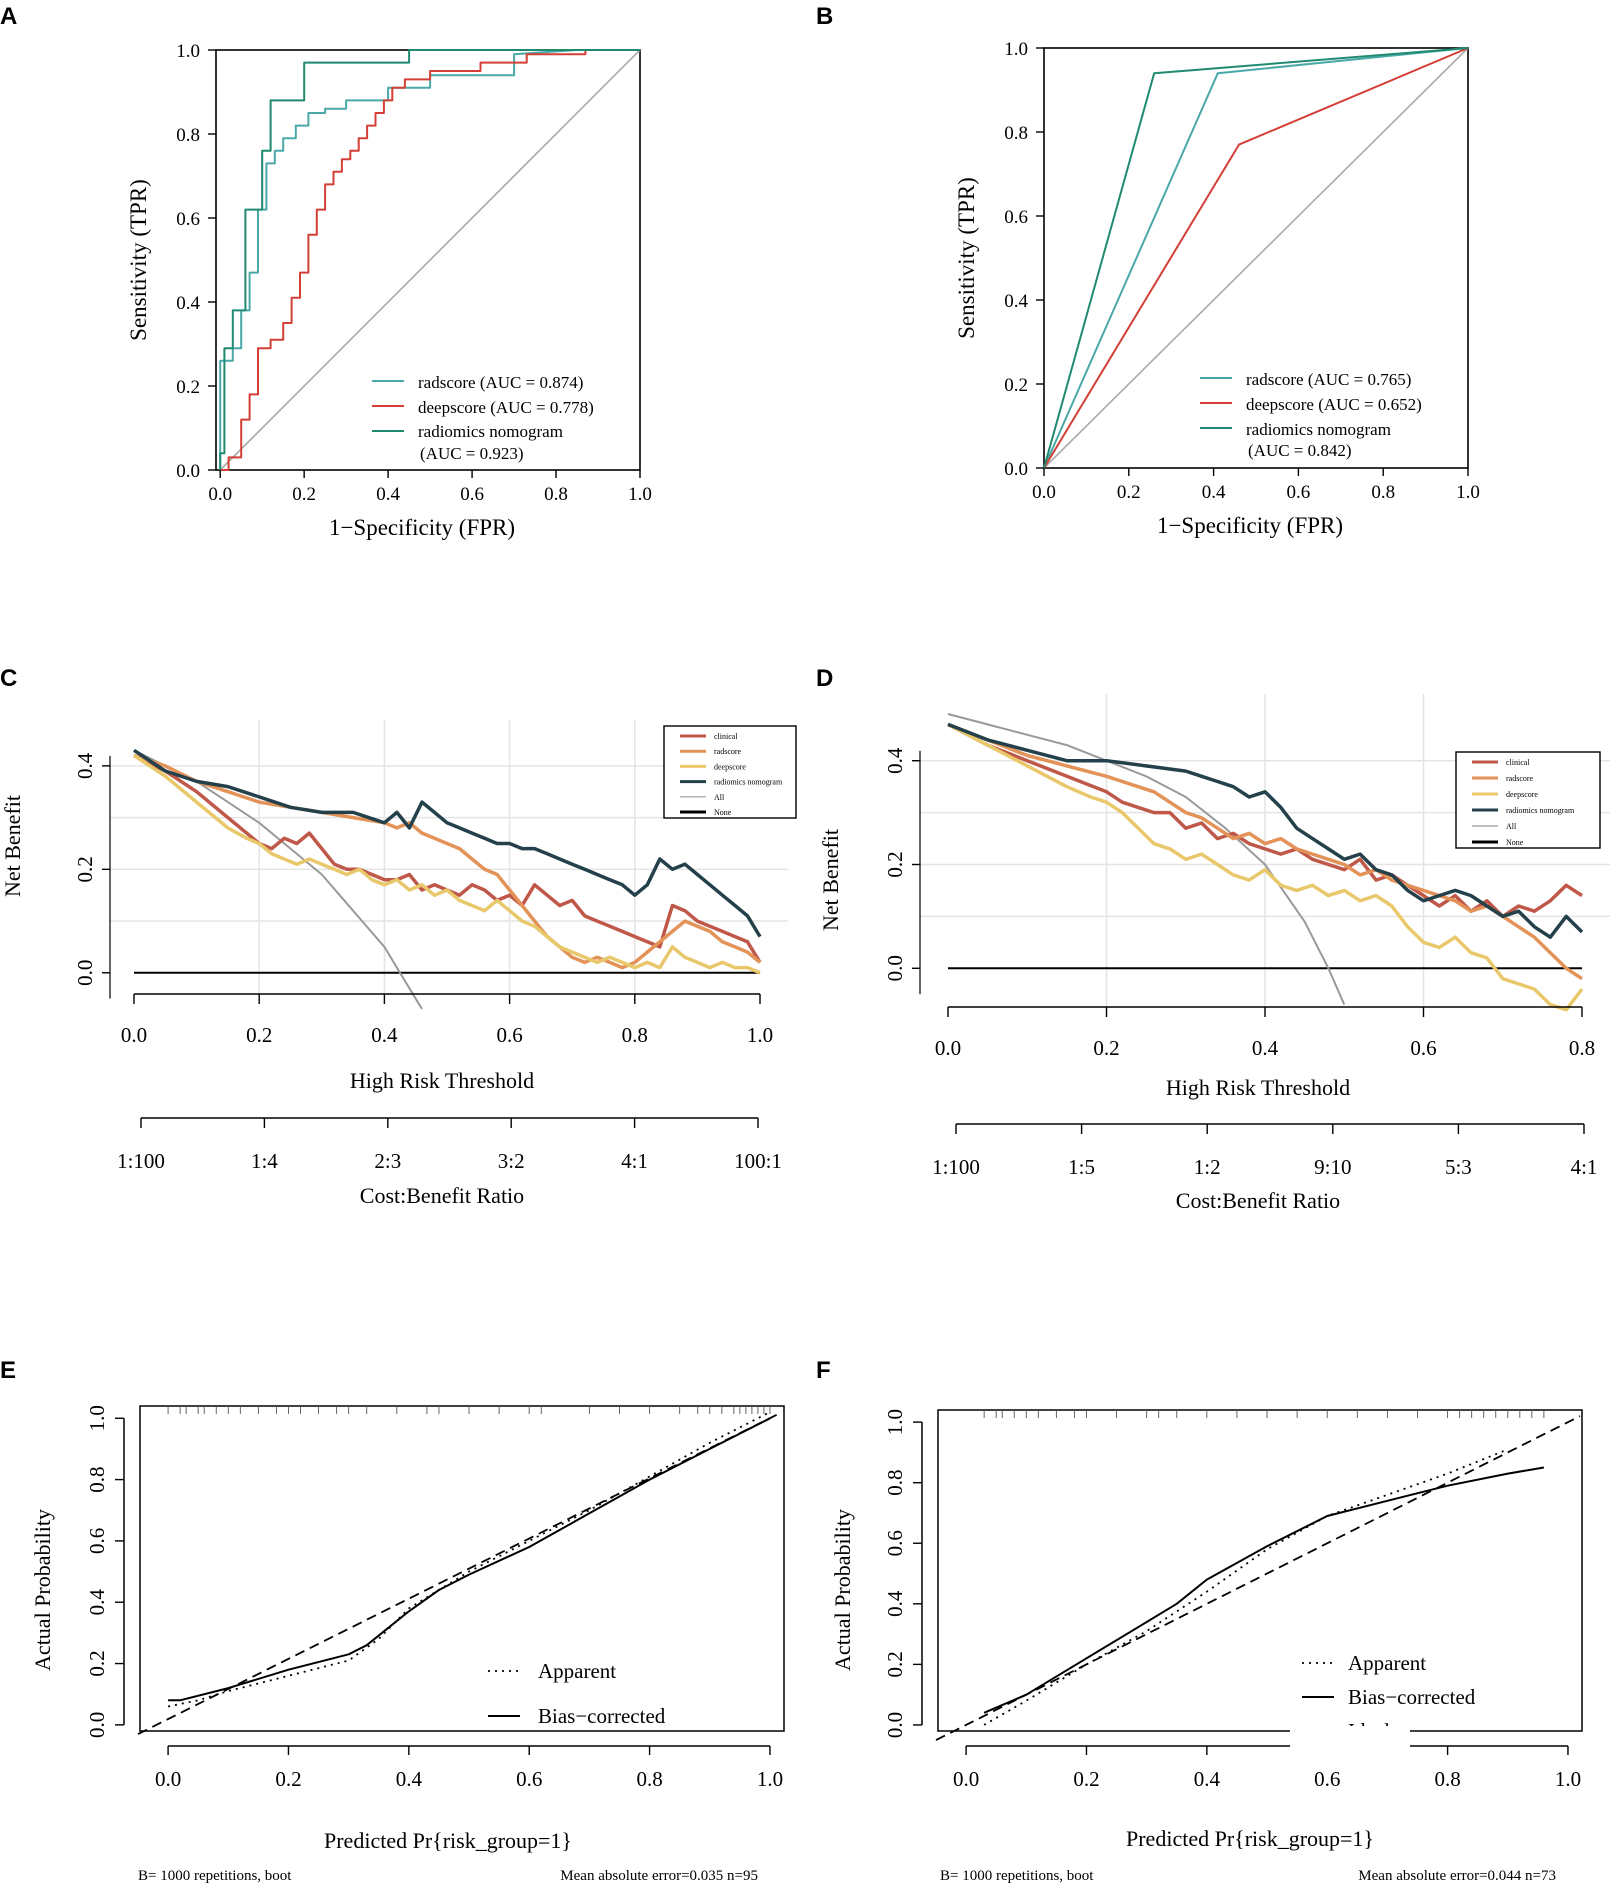  What do you see at coordinates (264, 1161) in the screenshot?
I see `ratio-tick-label: 1:4` at bounding box center [264, 1161].